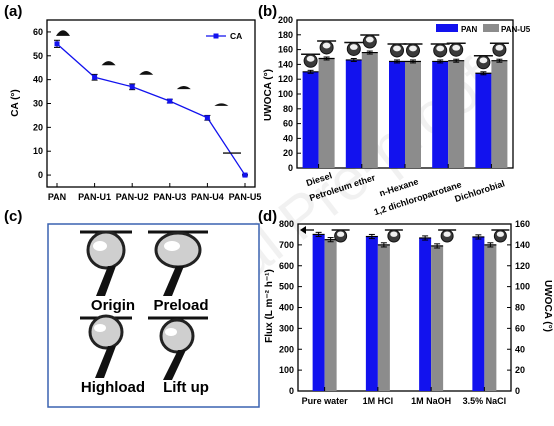 The height and width of the screenshot is (426, 554). I want to click on d-y2tick-label: 60, so click(520, 328).